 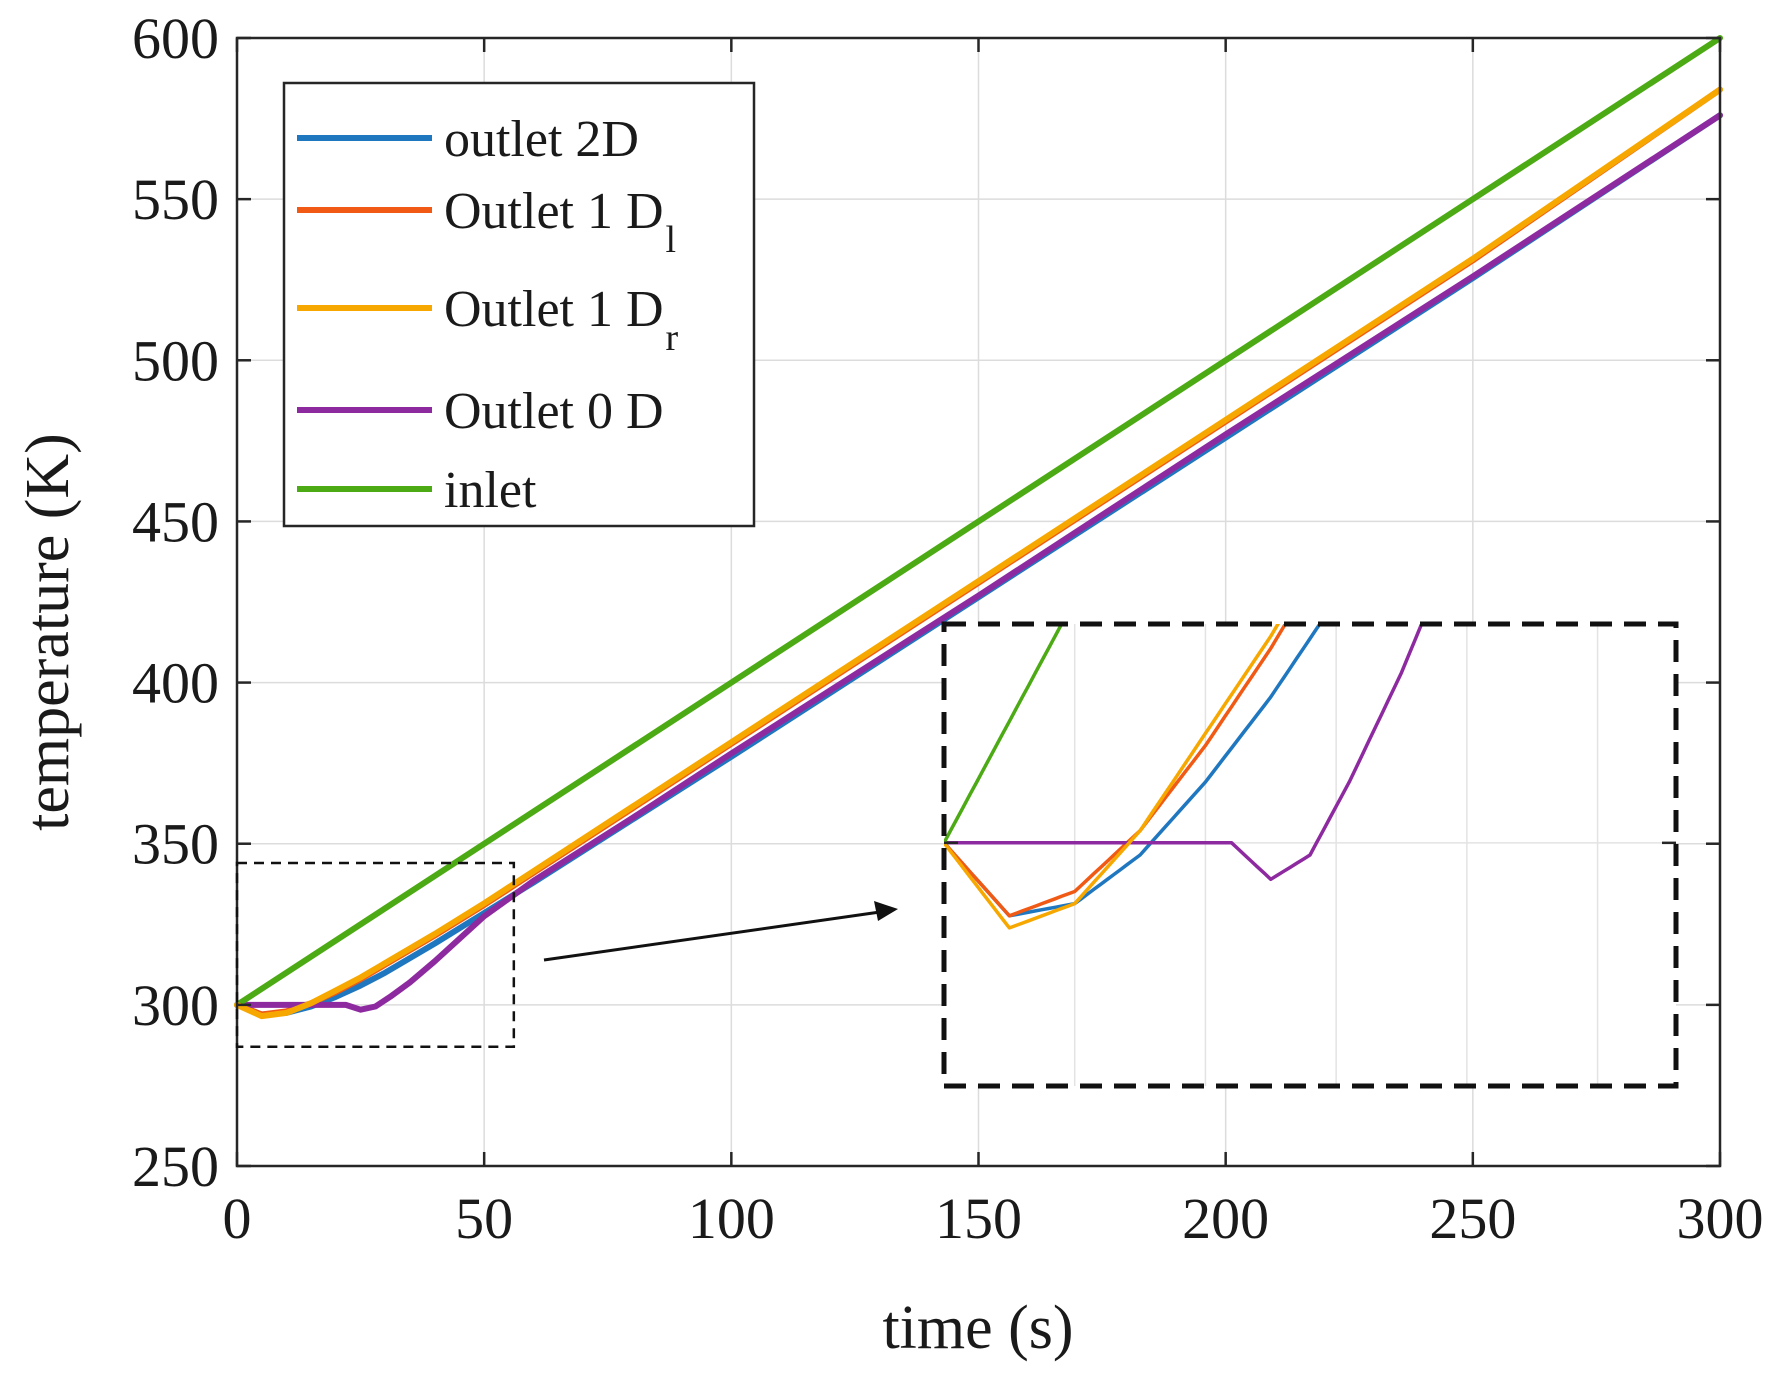 What do you see at coordinates (1116, 771) in the screenshot?
I see `inset-series-line-outlet-1-dl` at bounding box center [1116, 771].